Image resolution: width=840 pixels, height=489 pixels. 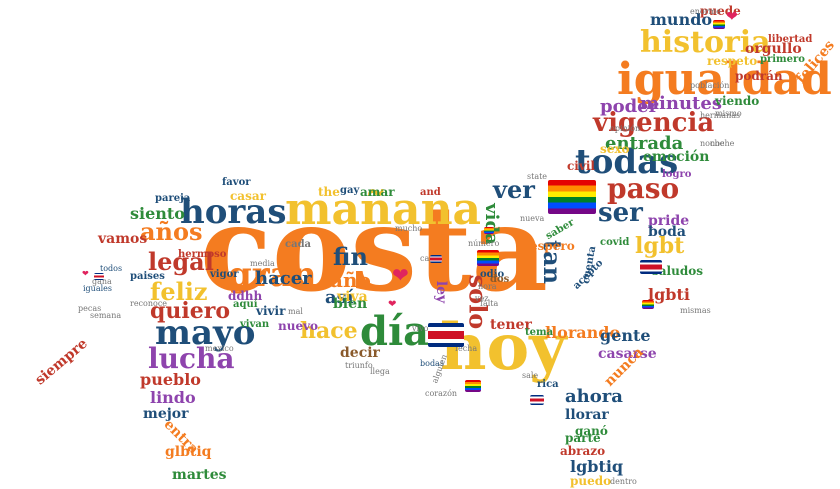 I want to click on cloud-word: state, so click(x=537, y=176).